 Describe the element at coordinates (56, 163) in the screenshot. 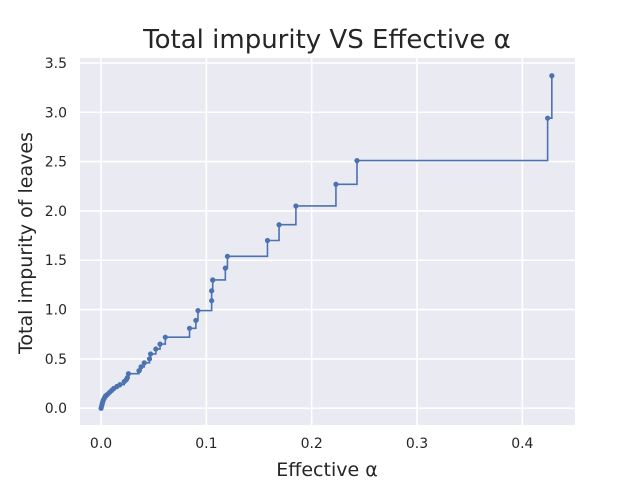

I see `y-tick-label: 2.5` at that location.